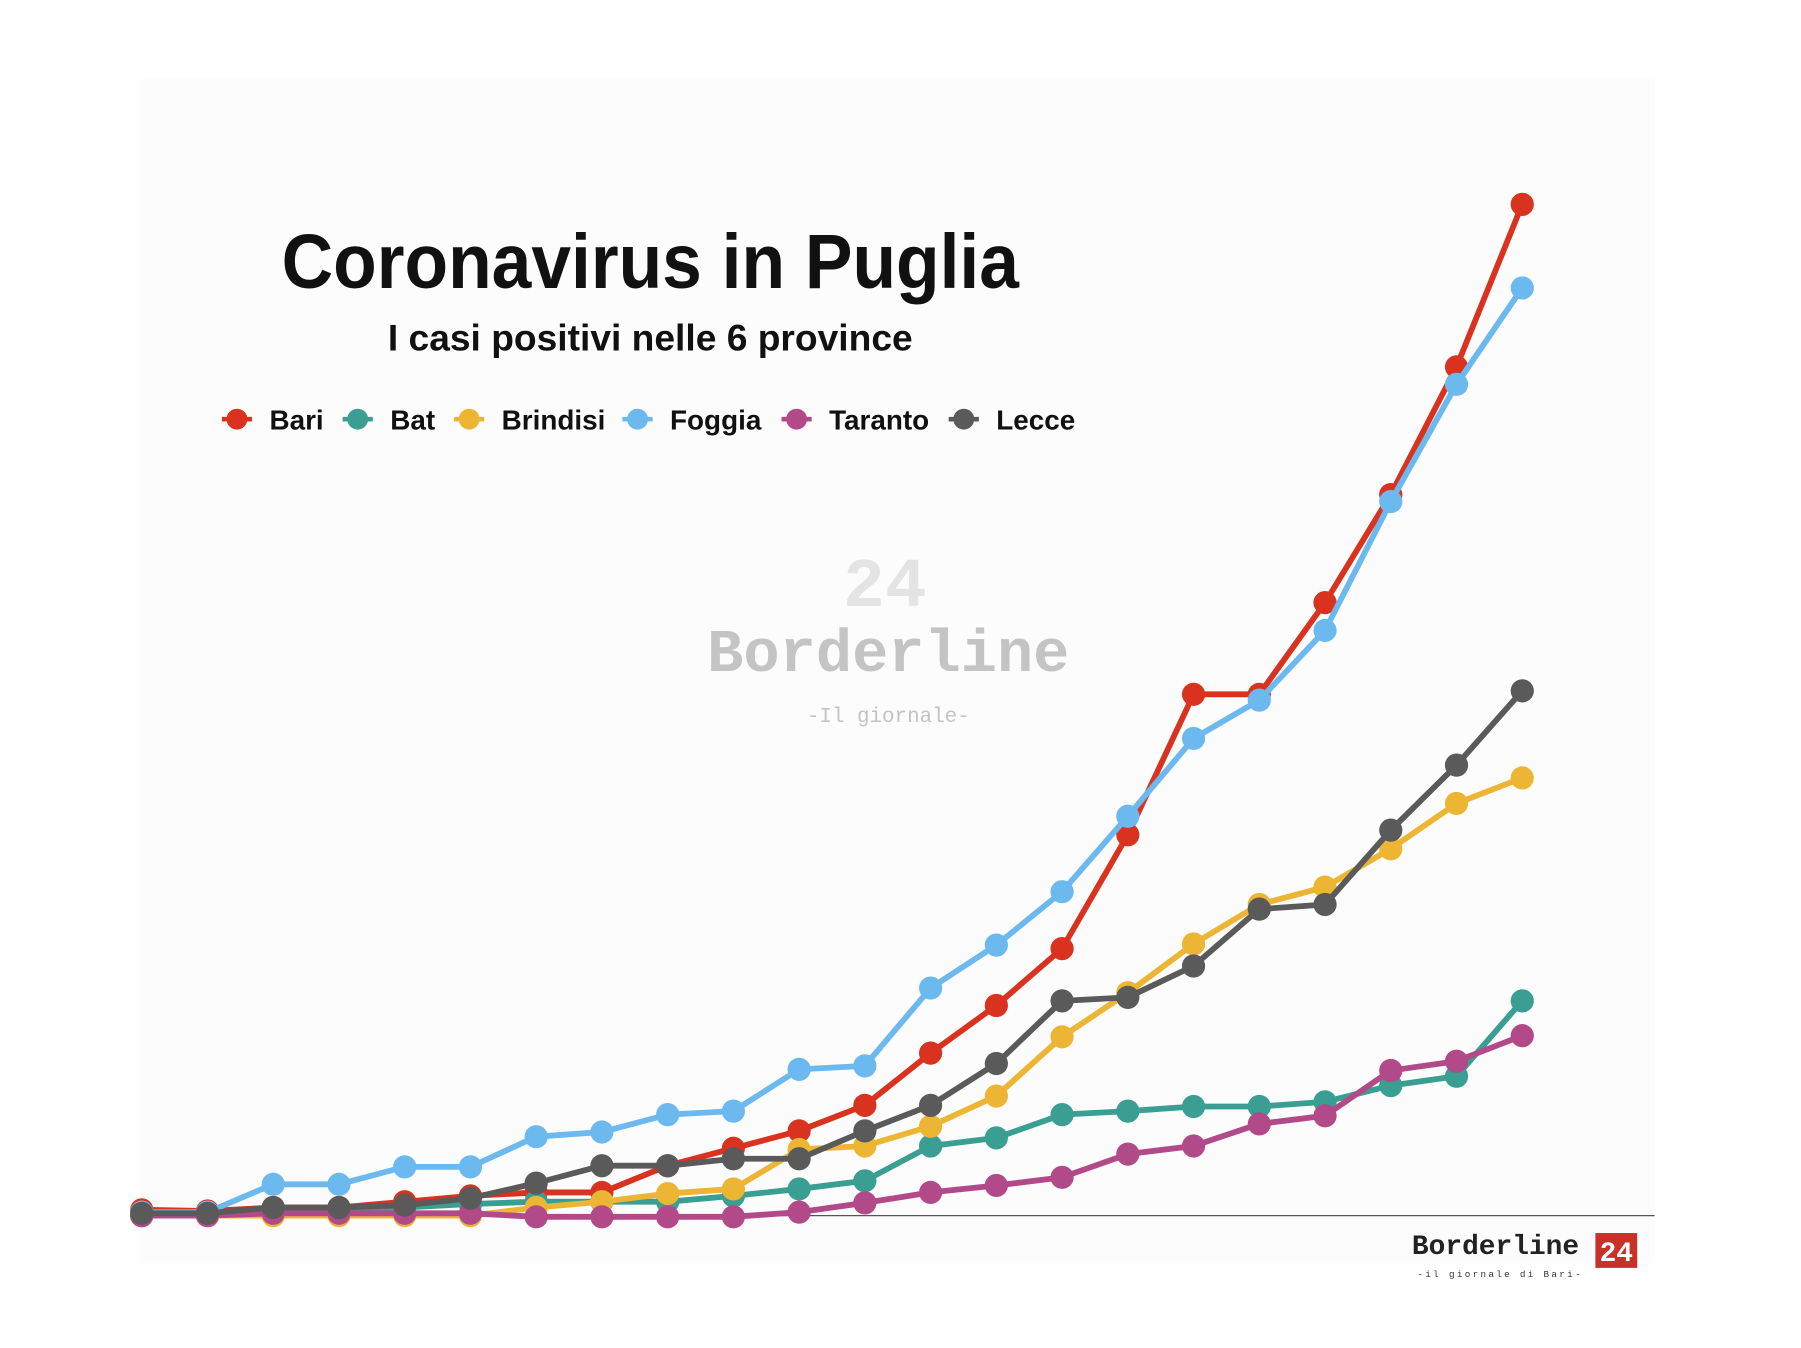 The height and width of the screenshot is (1348, 1801). Describe the element at coordinates (885, 587) in the screenshot. I see `watermark-number: 24` at that location.